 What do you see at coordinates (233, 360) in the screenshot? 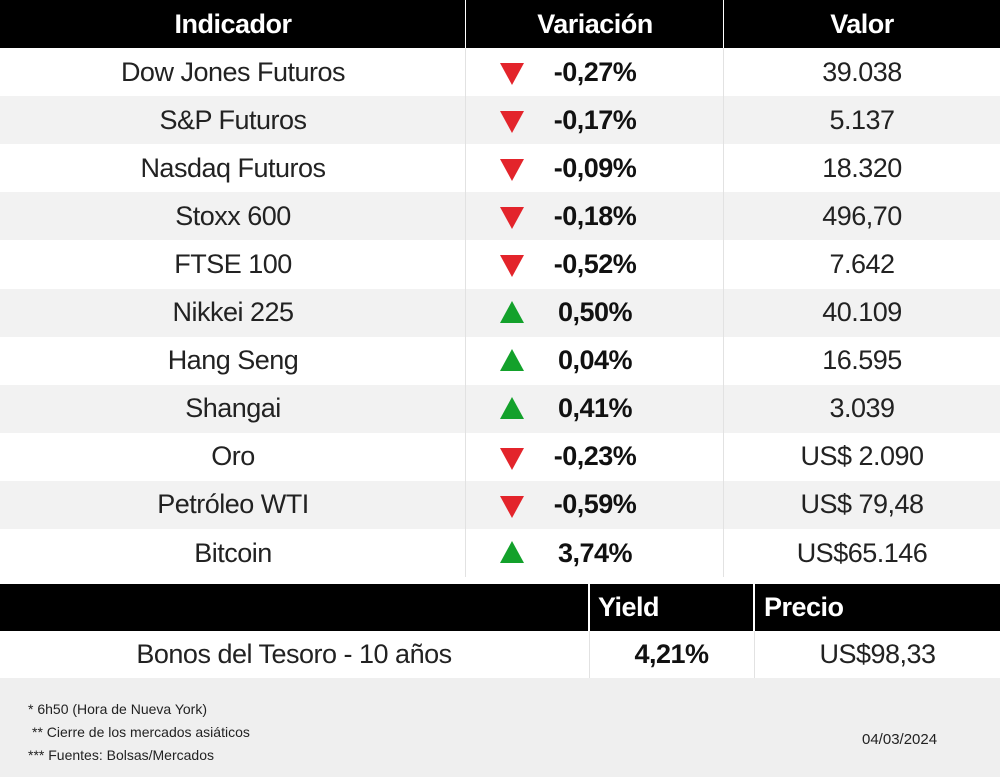
I see `indicator: Hang Seng` at bounding box center [233, 360].